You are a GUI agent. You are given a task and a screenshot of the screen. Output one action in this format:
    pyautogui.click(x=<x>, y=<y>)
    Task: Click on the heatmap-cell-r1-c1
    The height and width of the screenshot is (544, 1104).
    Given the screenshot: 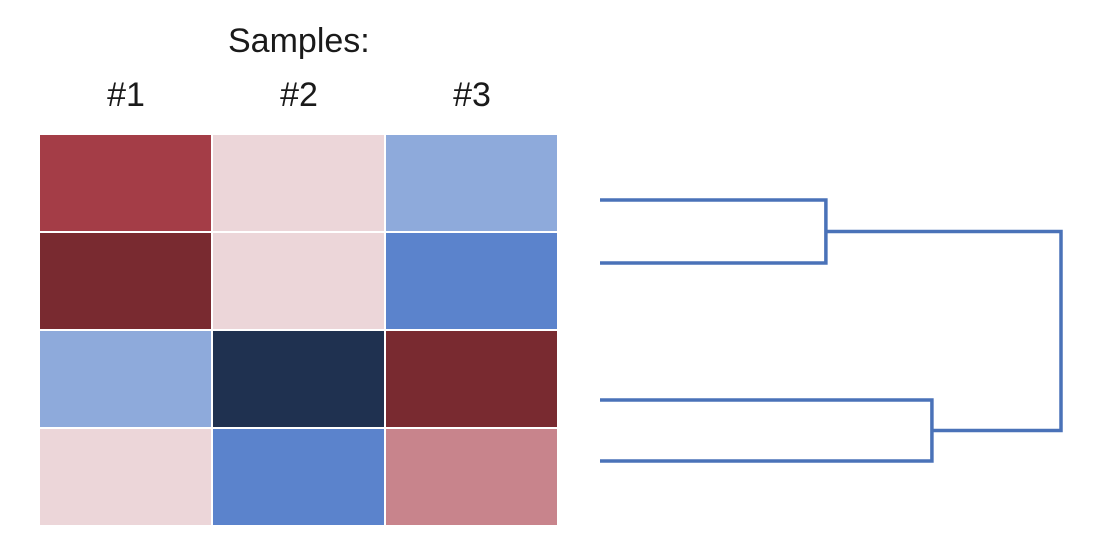 What is the action you would take?
    pyautogui.click(x=125, y=183)
    